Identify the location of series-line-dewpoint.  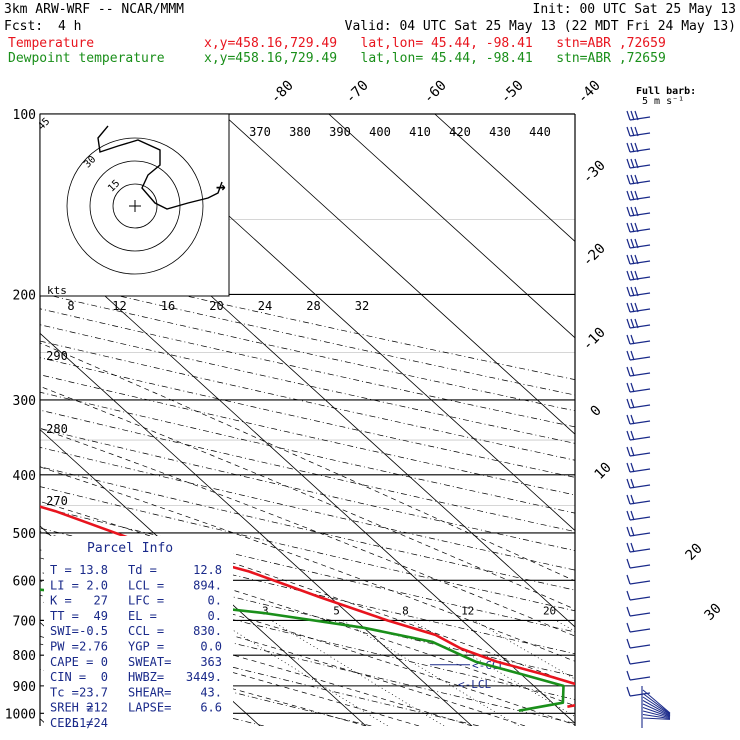
(302, 650).